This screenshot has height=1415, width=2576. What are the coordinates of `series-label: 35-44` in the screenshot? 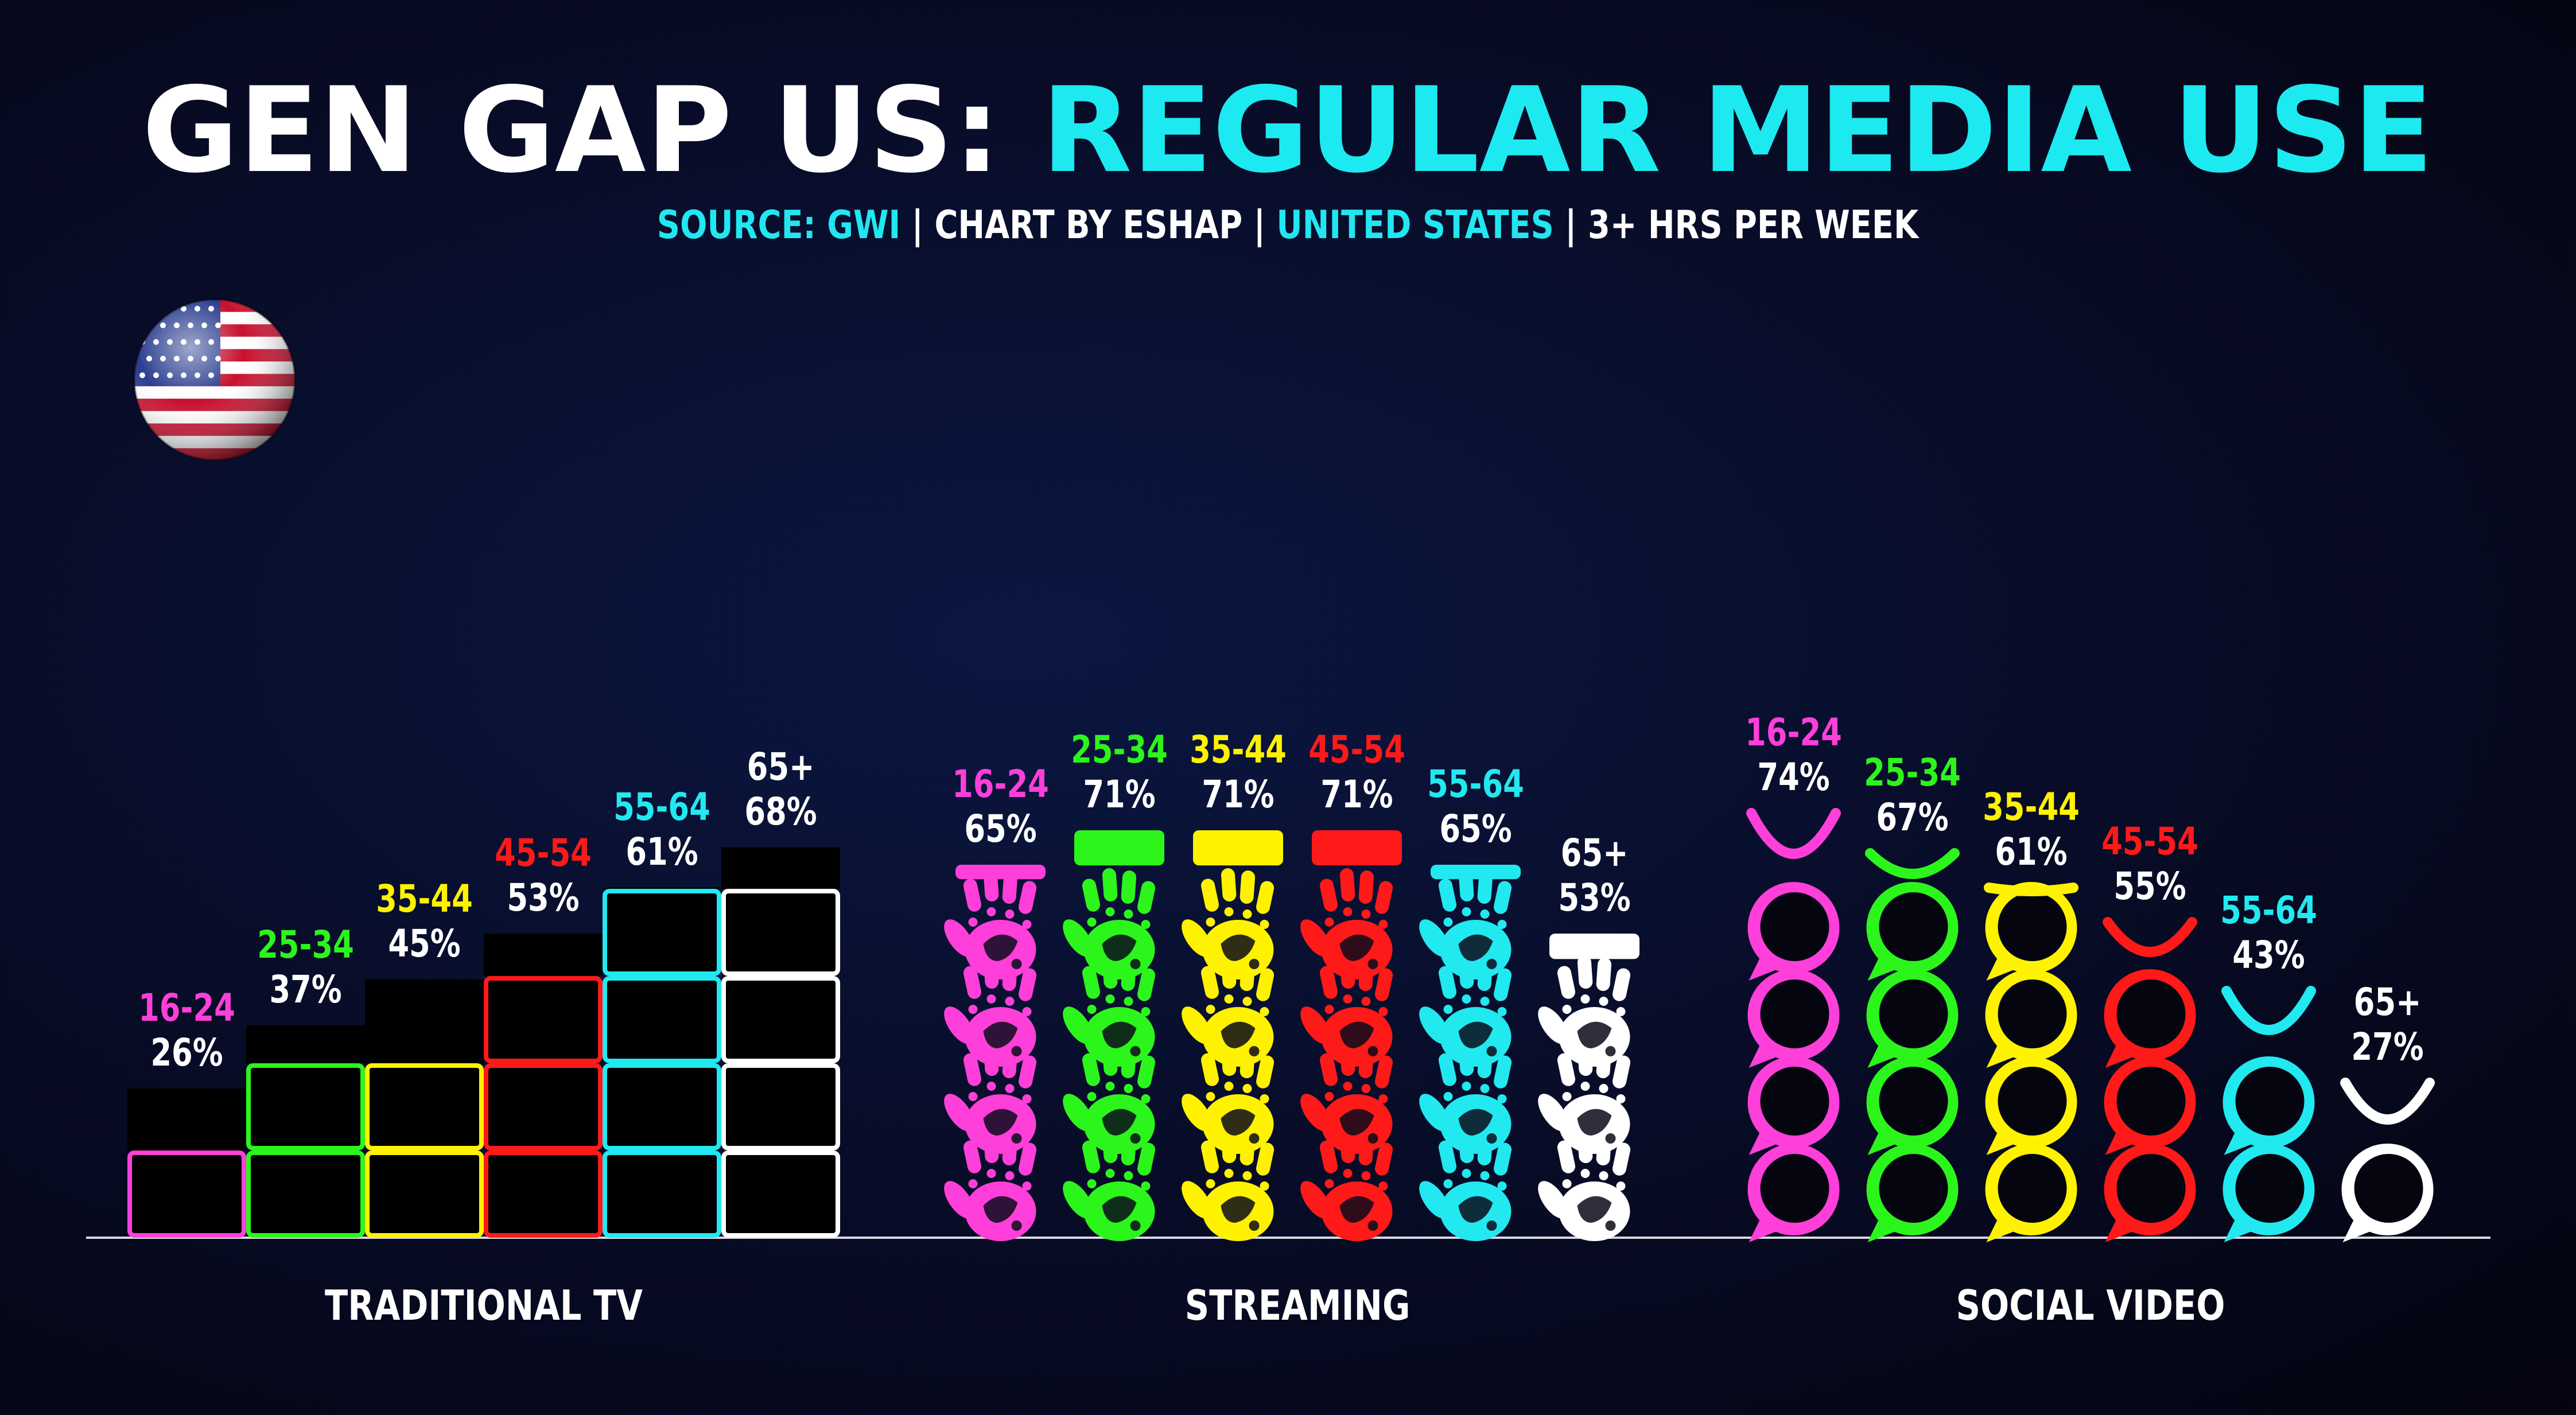 It's located at (1238, 750).